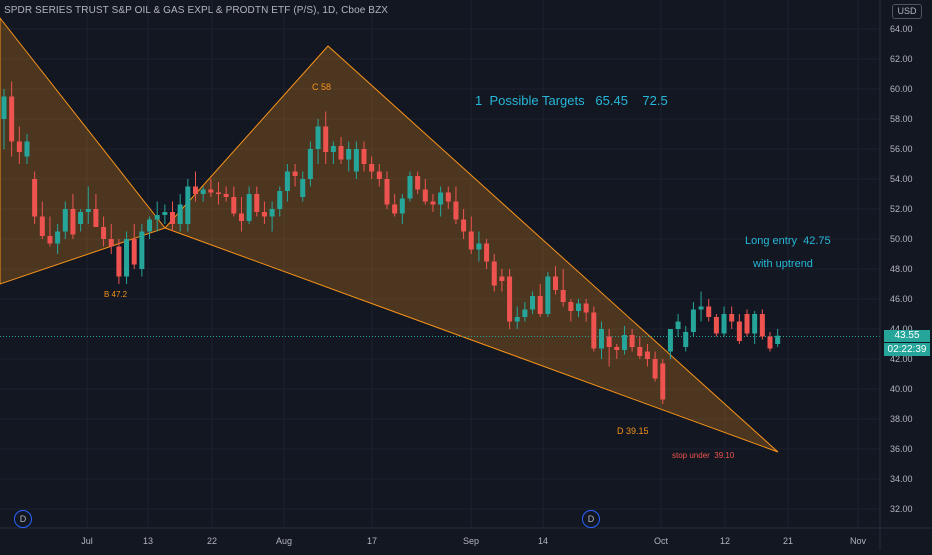 The height and width of the screenshot is (555, 932). Describe the element at coordinates (466, 536) in the screenshot. I see `time-axis: Jul 13 22 Aug 17 Sep 14 Oct 12 21 Nov` at that location.